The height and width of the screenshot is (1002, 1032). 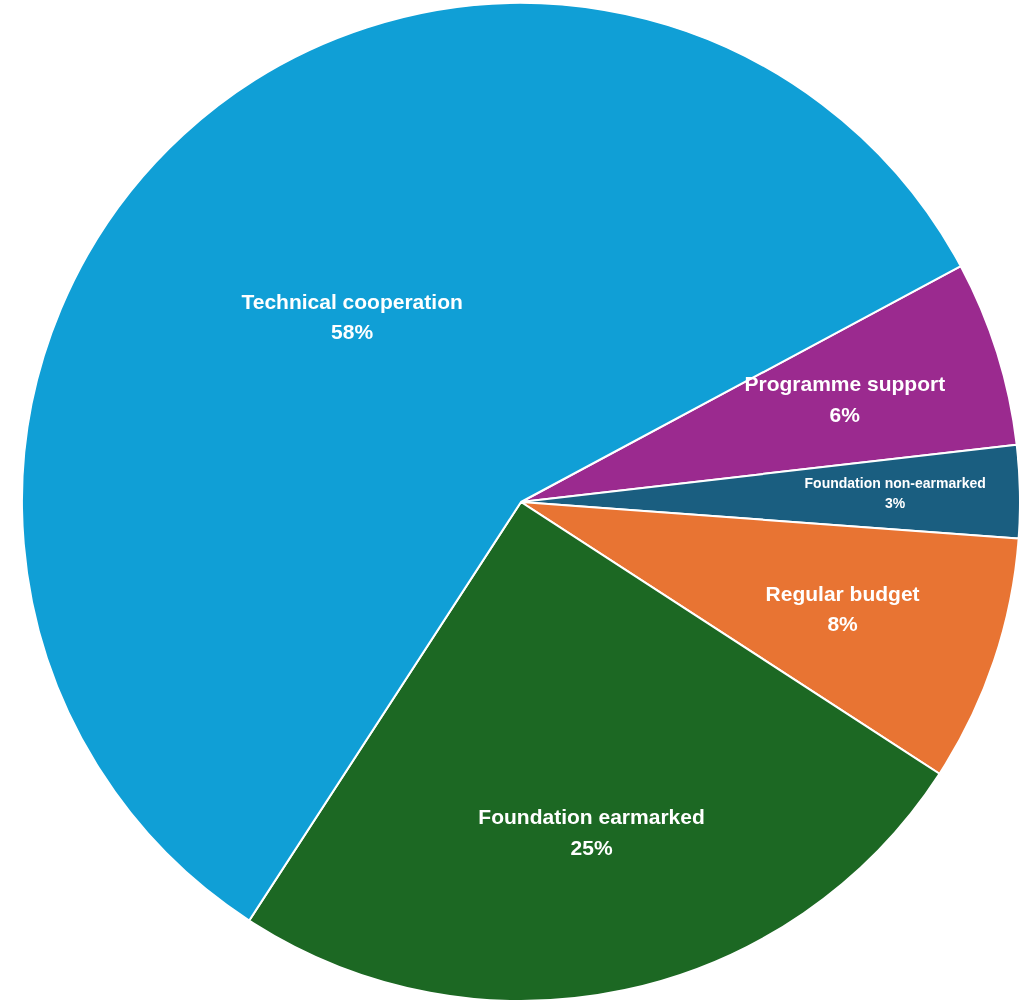 What do you see at coordinates (591, 817) in the screenshot?
I see `slice-label: Foundation earmarked` at bounding box center [591, 817].